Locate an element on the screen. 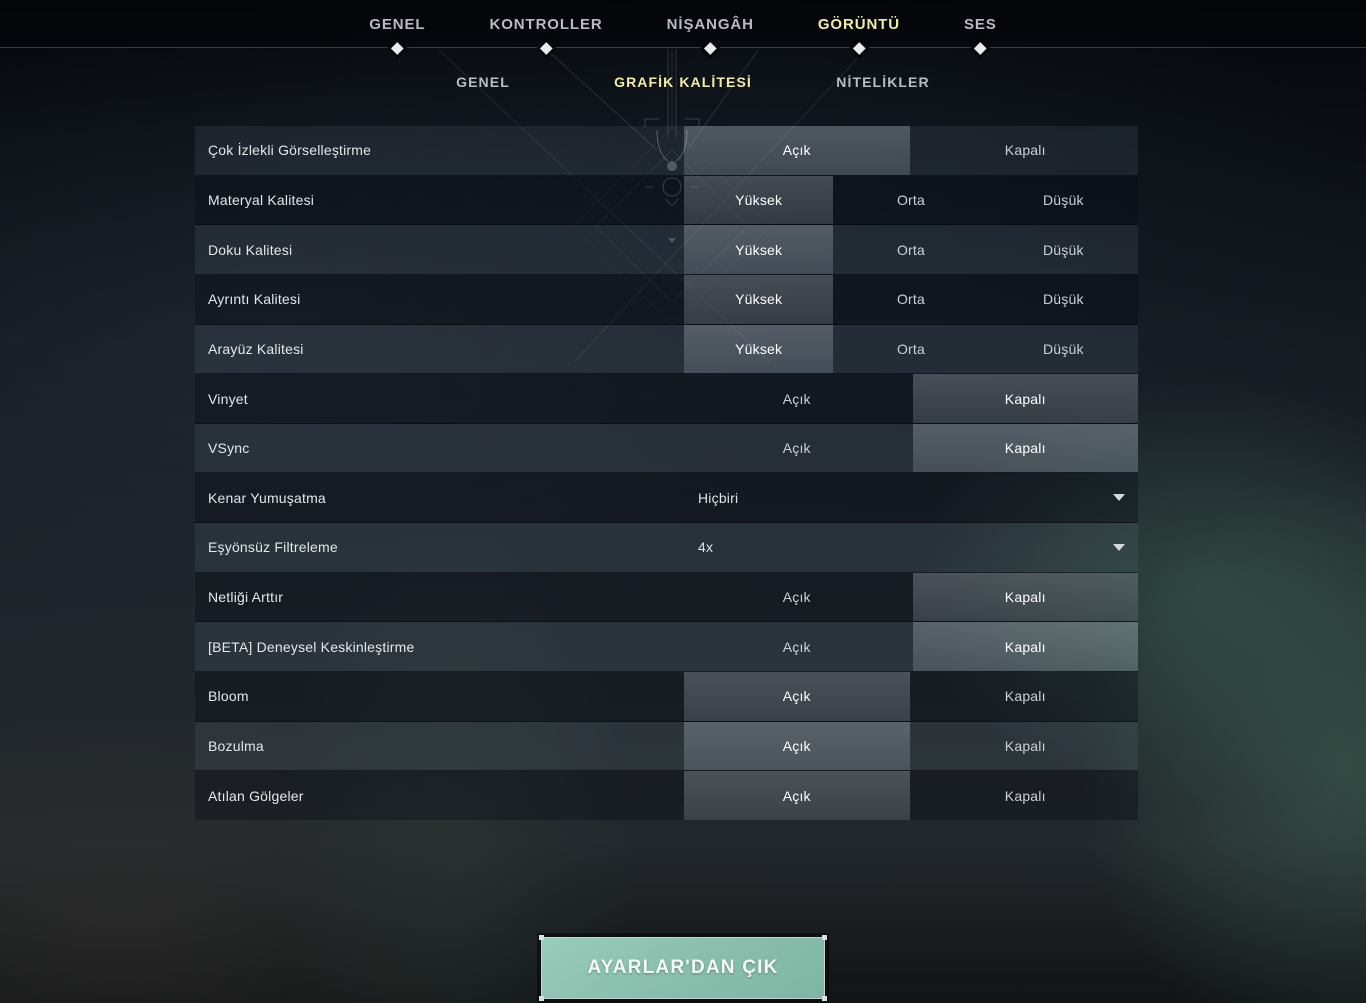 The width and height of the screenshot is (1366, 1003). setting-label: Bozulma is located at coordinates (236, 746).